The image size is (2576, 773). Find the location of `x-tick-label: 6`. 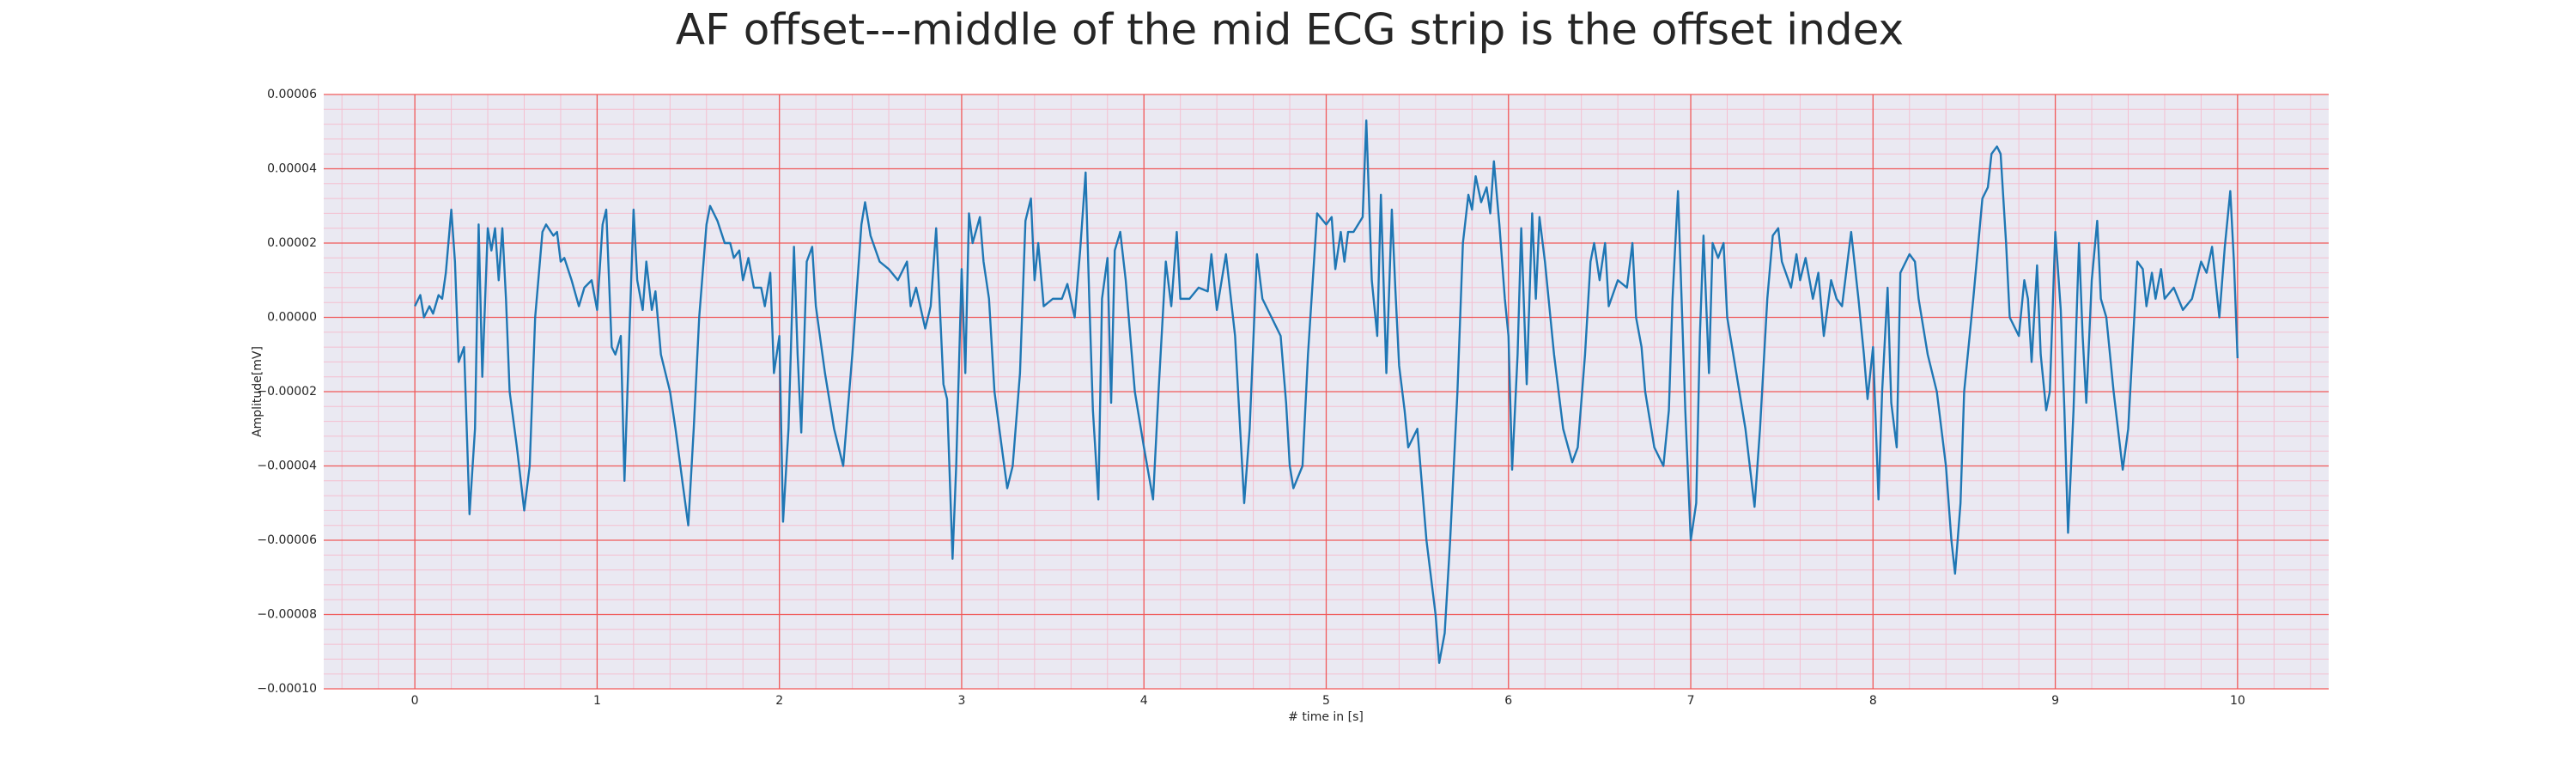

x-tick-label: 6 is located at coordinates (1508, 701).